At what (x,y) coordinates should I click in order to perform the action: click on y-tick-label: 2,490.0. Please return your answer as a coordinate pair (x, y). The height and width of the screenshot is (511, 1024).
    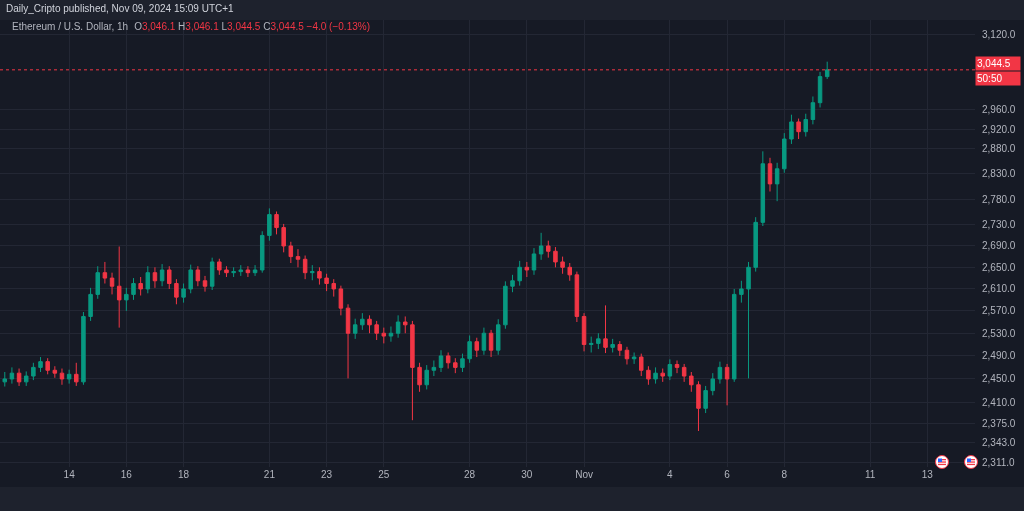
    Looking at the image, I should click on (999, 356).